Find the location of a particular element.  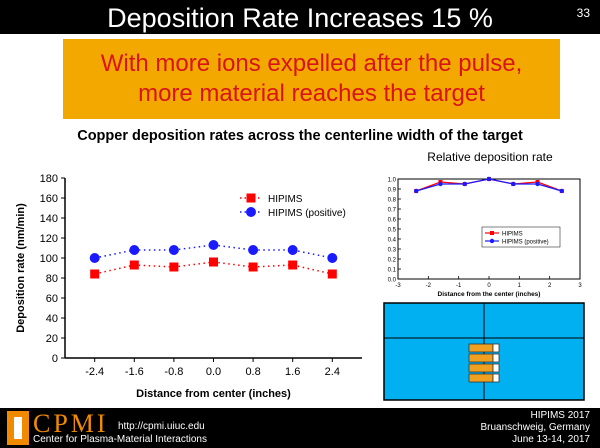

illinois-logo-icon is located at coordinates (18, 428).